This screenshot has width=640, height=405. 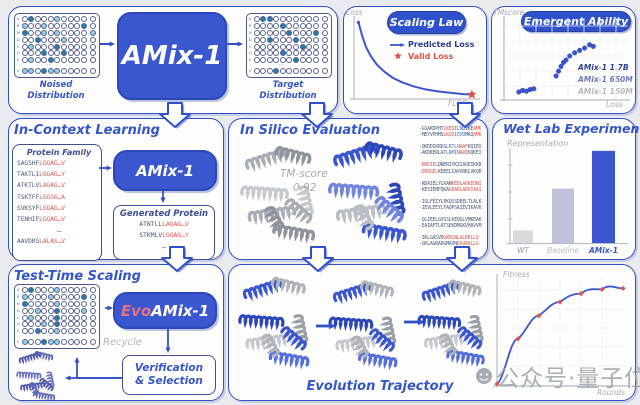 I want to click on in-context-title: In-Context Learning, so click(x=87, y=130).